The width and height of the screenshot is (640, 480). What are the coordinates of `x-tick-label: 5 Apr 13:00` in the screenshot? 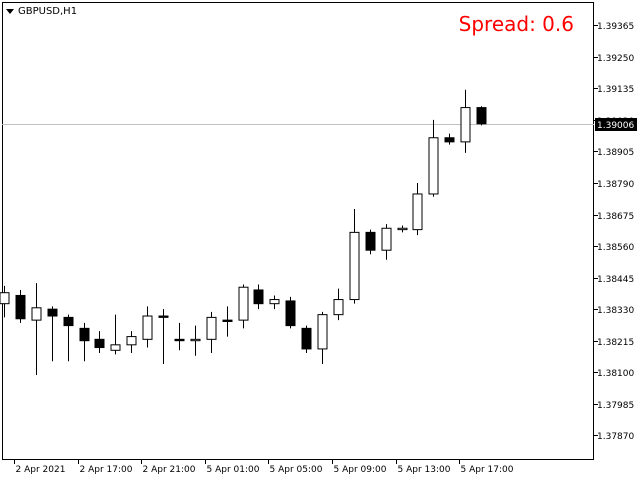 It's located at (424, 470).